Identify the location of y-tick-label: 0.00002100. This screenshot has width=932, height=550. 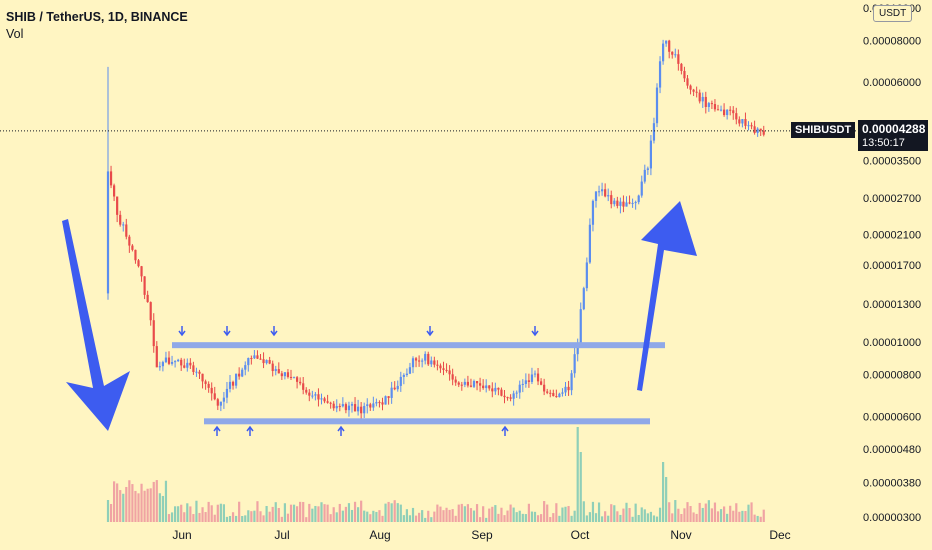
(892, 236).